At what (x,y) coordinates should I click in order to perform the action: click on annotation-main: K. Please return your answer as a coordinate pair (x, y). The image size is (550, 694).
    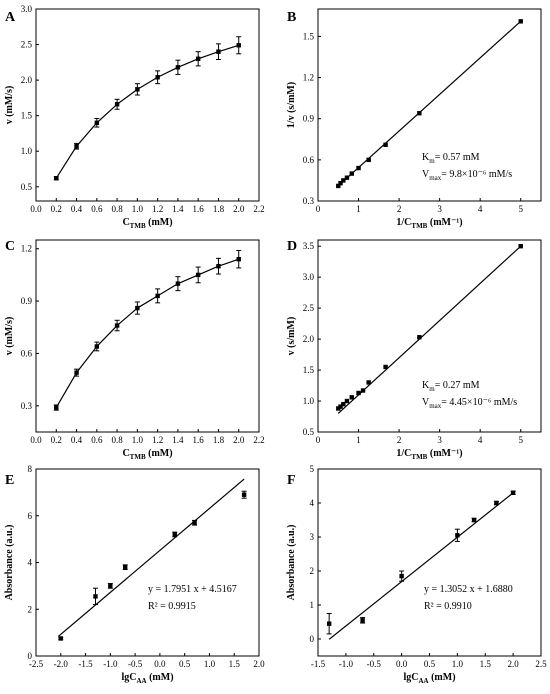
    Looking at the image, I should click on (426, 385).